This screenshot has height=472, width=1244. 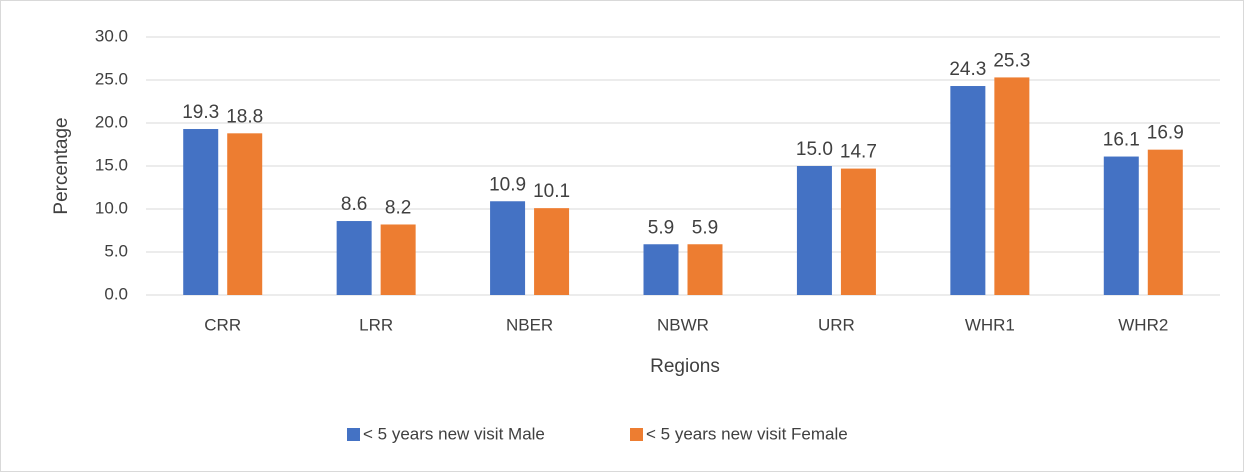 I want to click on data-label: 15.0, so click(x=814, y=149).